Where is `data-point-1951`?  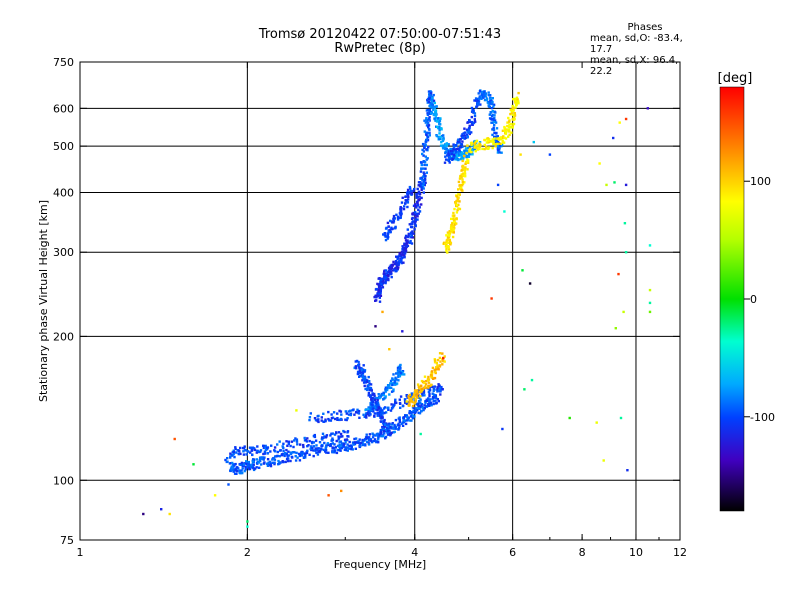 data-point-1951 is located at coordinates (484, 92).